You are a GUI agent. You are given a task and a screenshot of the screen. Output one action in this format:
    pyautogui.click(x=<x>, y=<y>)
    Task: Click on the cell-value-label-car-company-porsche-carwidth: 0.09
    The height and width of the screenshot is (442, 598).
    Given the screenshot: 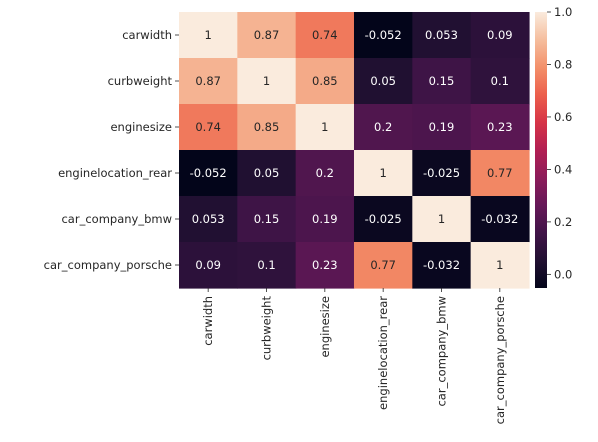 What is the action you would take?
    pyautogui.click(x=208, y=265)
    